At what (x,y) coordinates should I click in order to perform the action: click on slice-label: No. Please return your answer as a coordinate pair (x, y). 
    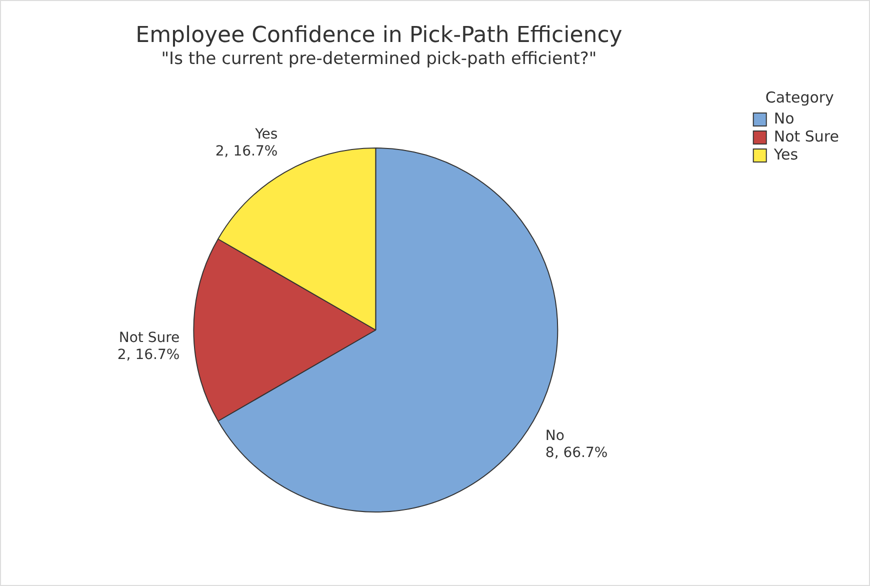
    Looking at the image, I should click on (554, 436).